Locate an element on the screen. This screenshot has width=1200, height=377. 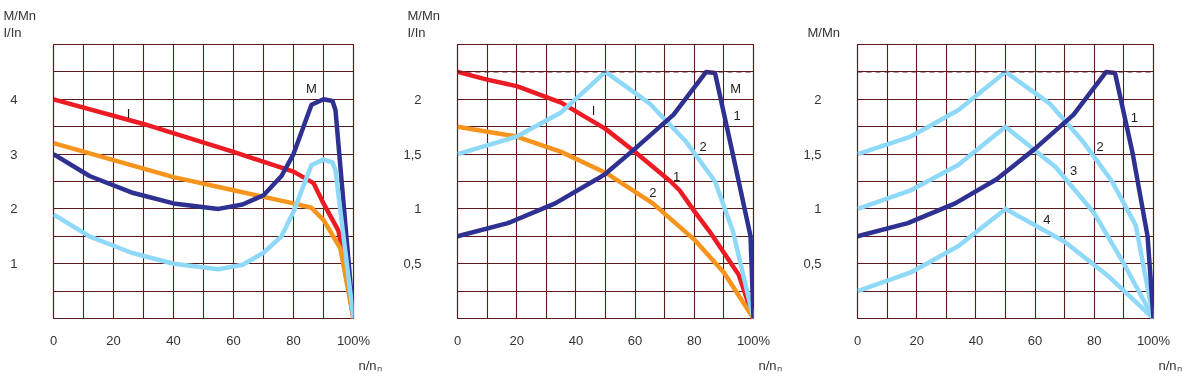
annotation: 4 is located at coordinates (1047, 220).